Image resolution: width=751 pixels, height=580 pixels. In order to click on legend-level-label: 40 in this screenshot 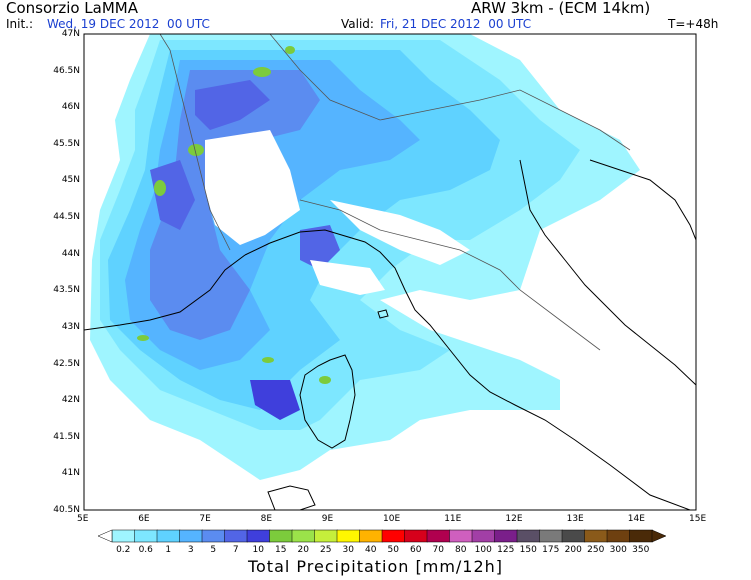, I will do `click(371, 550)`.